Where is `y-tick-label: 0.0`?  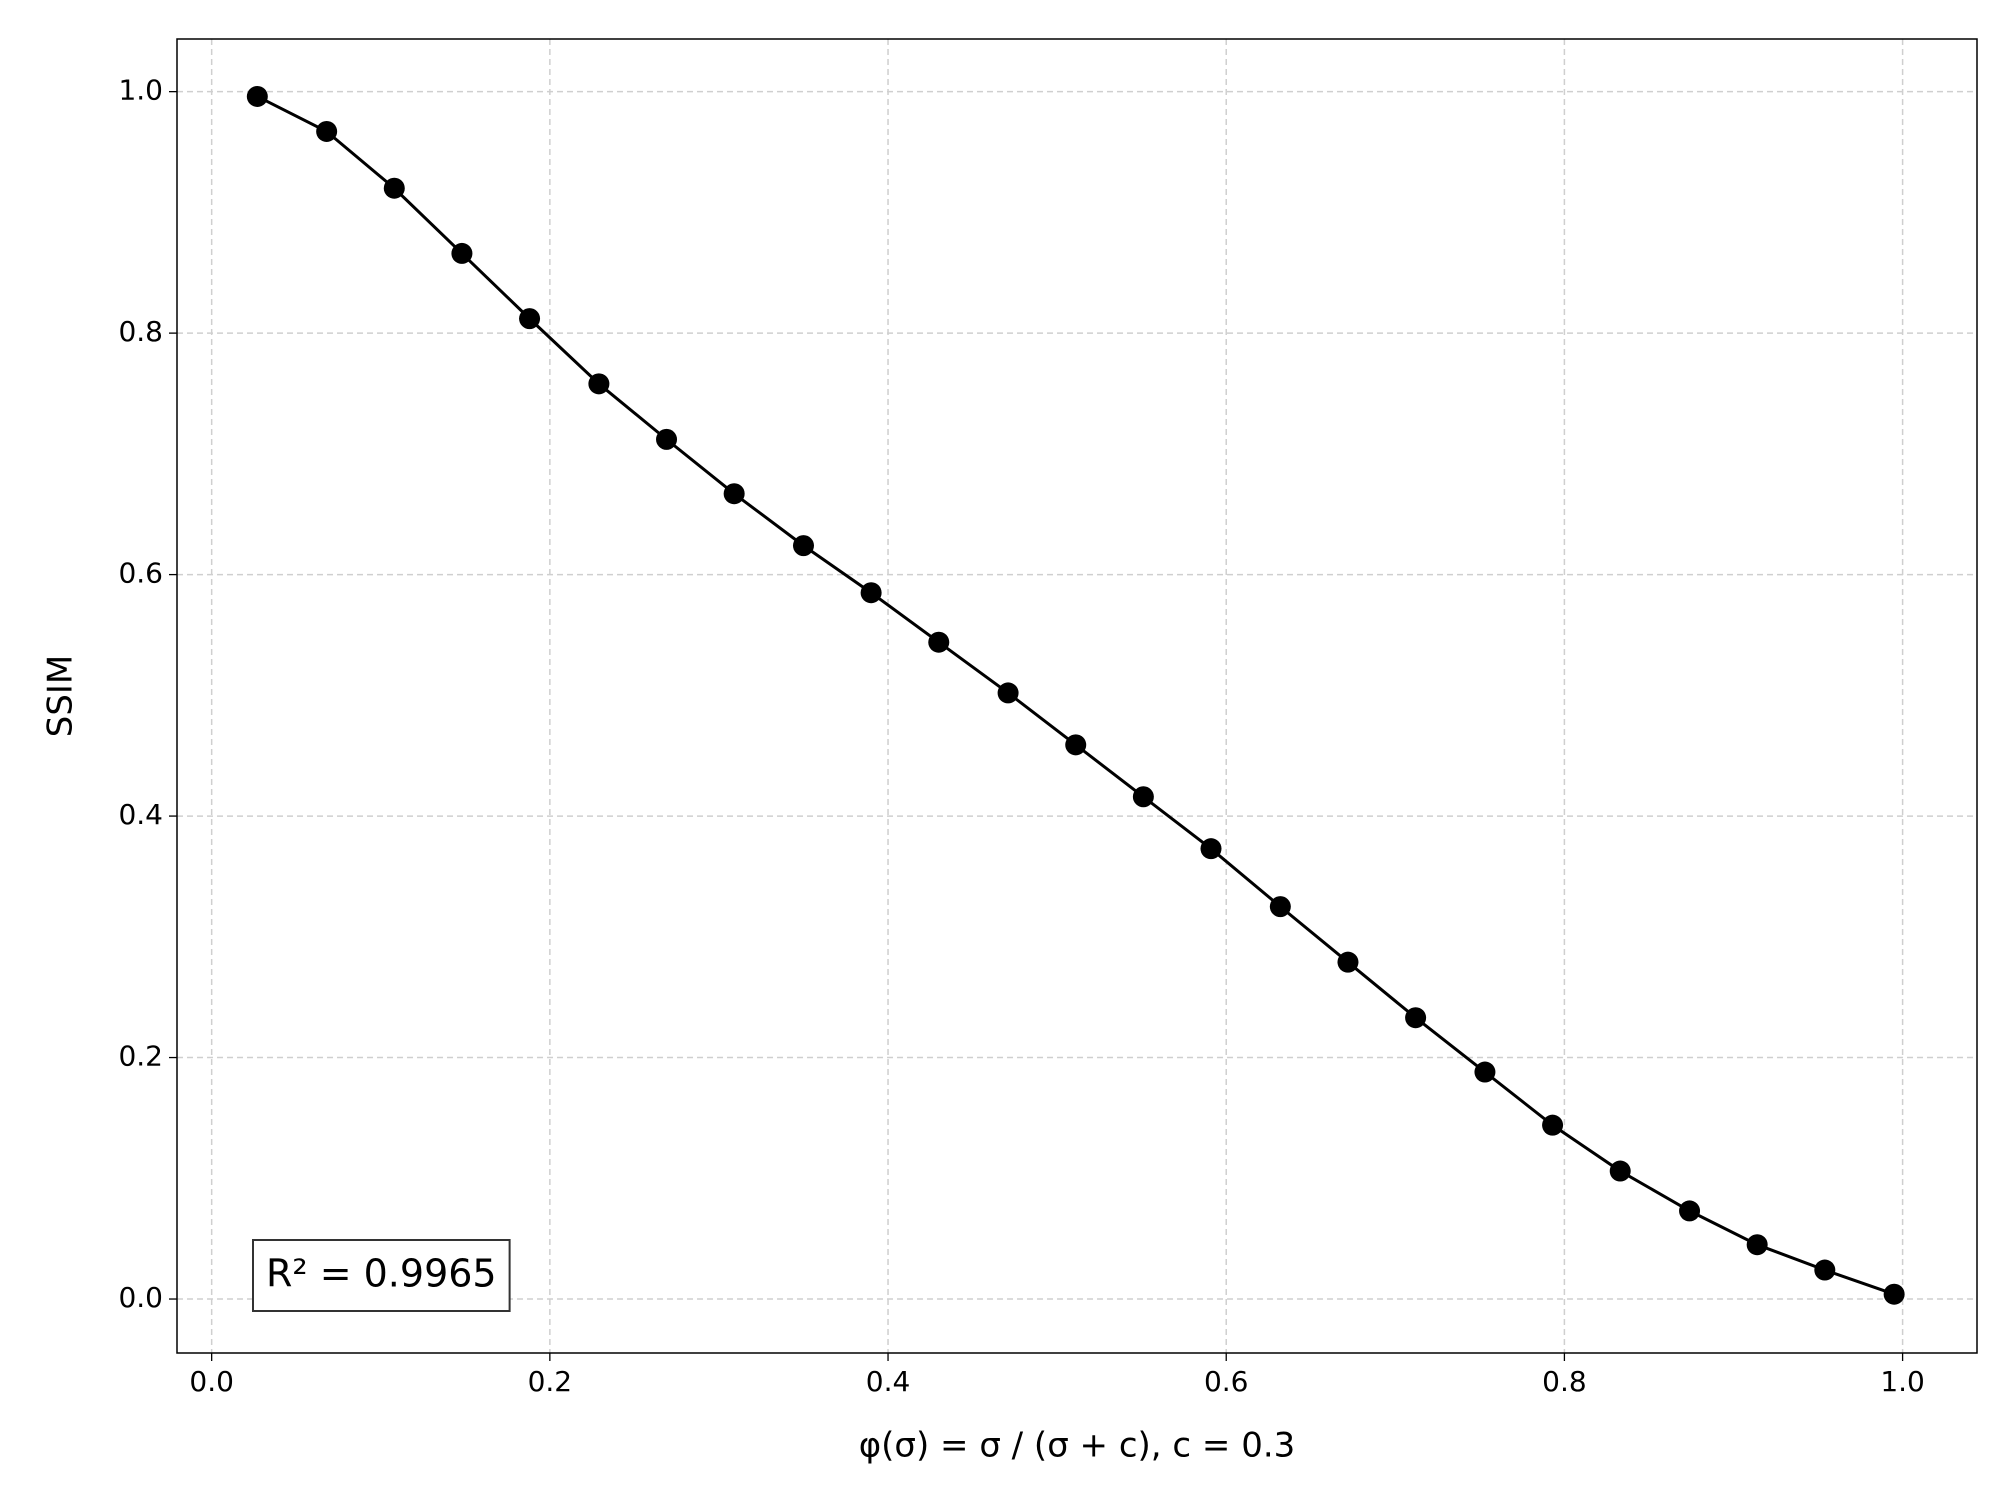 y-tick-label: 0.0 is located at coordinates (140, 1297).